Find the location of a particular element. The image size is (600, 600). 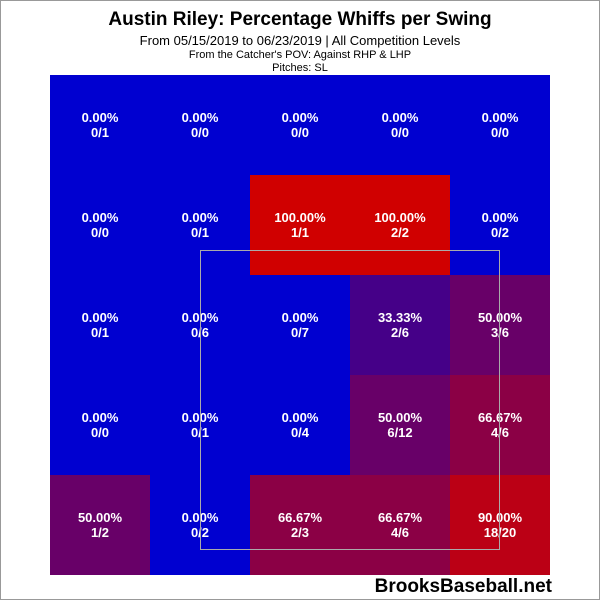

zone-cell-r5-c1: 50.00% 1/2 is located at coordinates (100, 525).